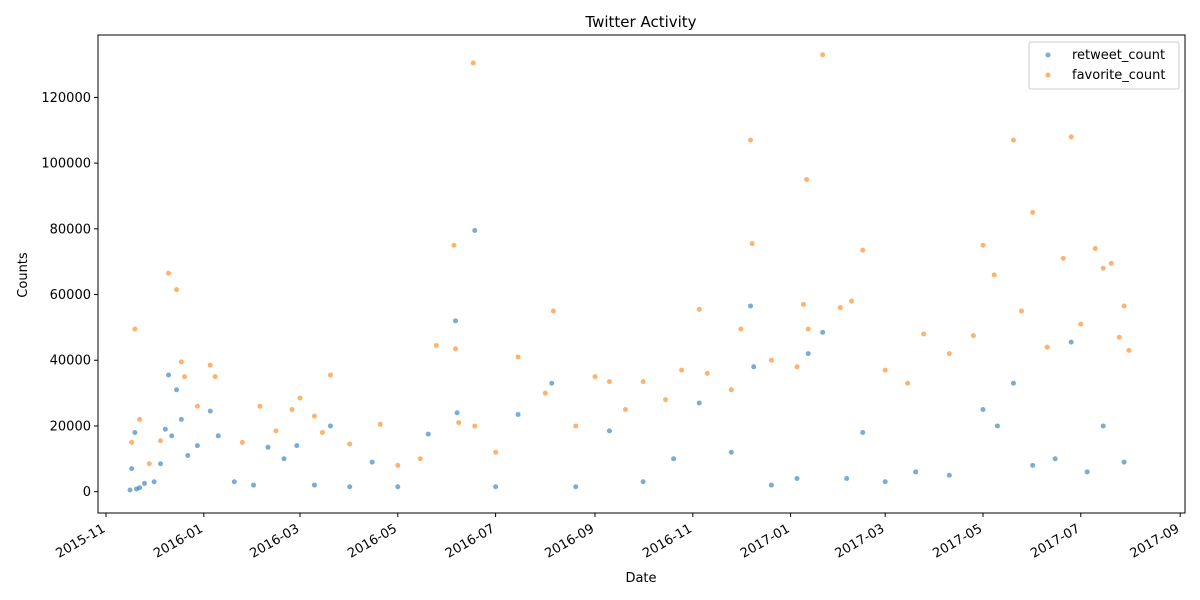 Image resolution: width=1200 pixels, height=600 pixels. I want to click on x-tick-label: 2016-01, so click(178, 541).